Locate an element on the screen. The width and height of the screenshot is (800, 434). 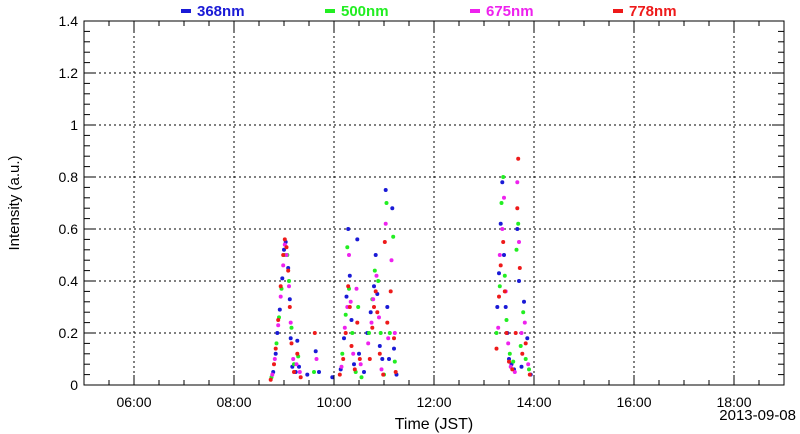
legend-label: 778nm is located at coordinates (653, 11).